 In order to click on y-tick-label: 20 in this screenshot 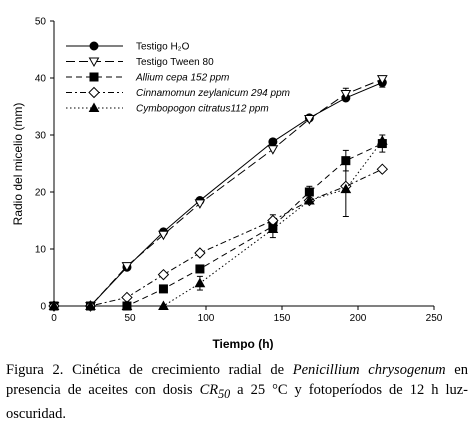, I will do `click(41, 193)`.